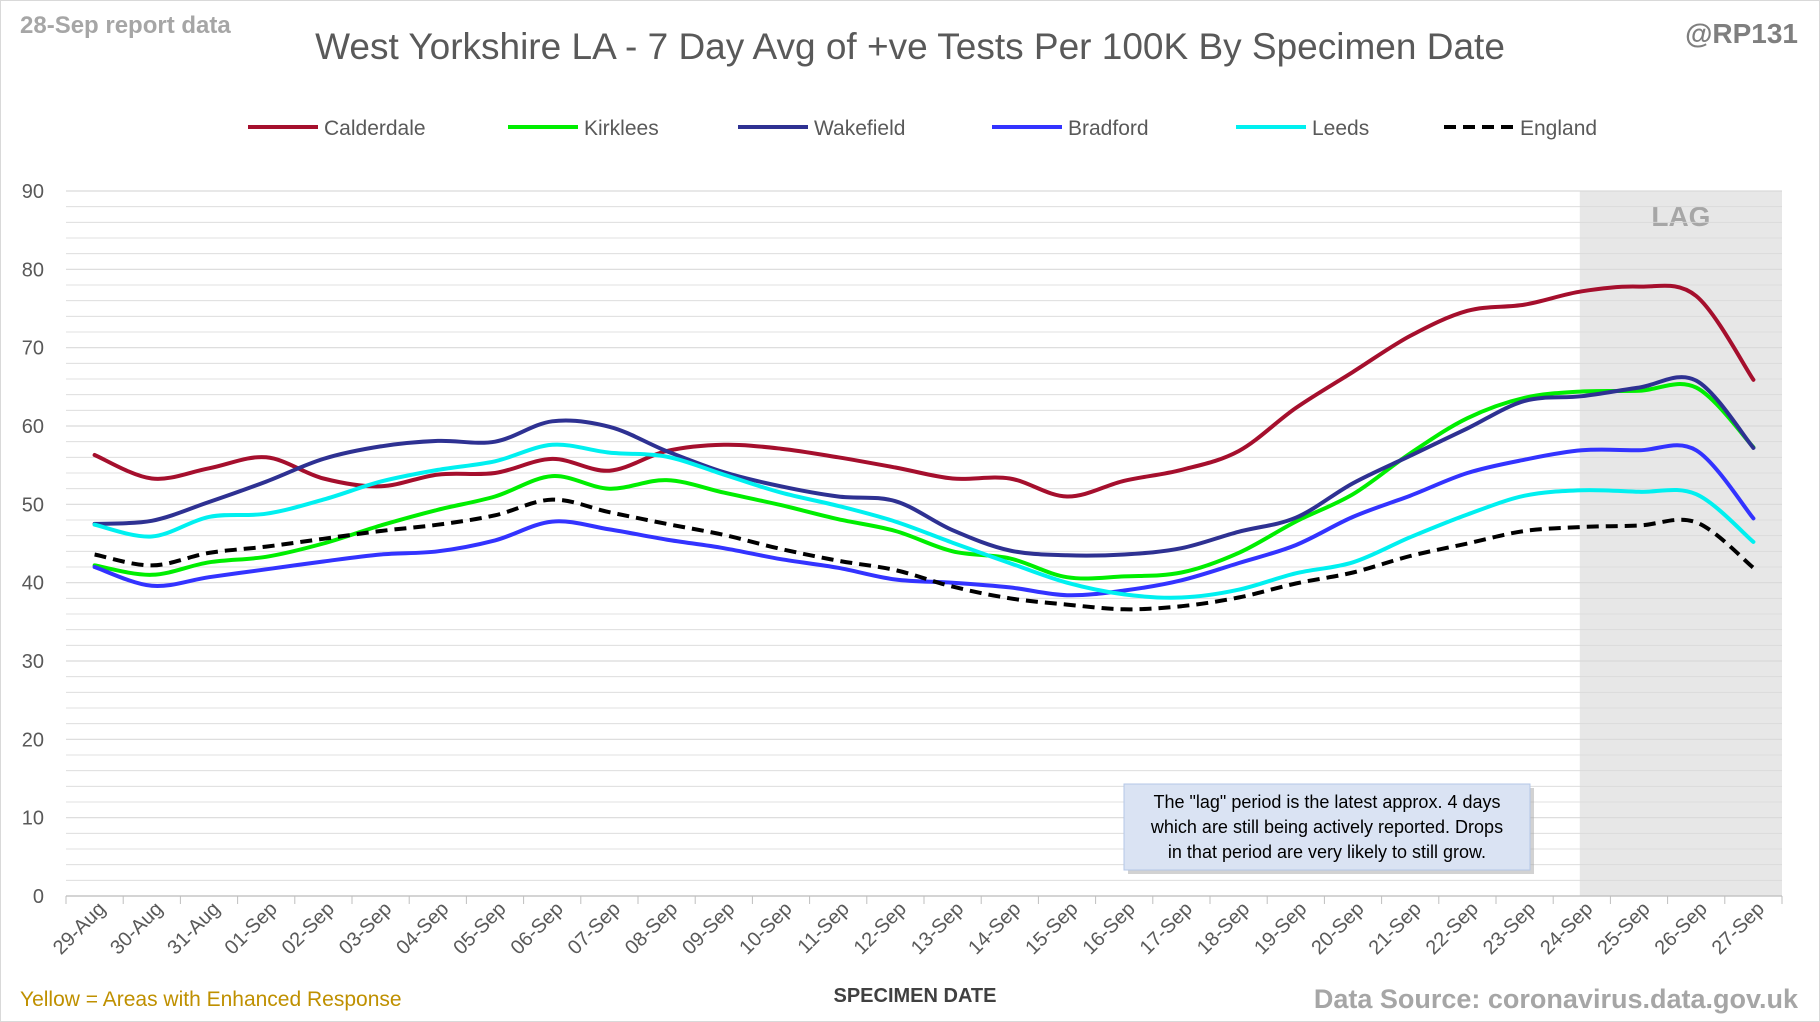 The height and width of the screenshot is (1022, 1820). What do you see at coordinates (33, 819) in the screenshot?
I see `y-tick-label: 10` at bounding box center [33, 819].